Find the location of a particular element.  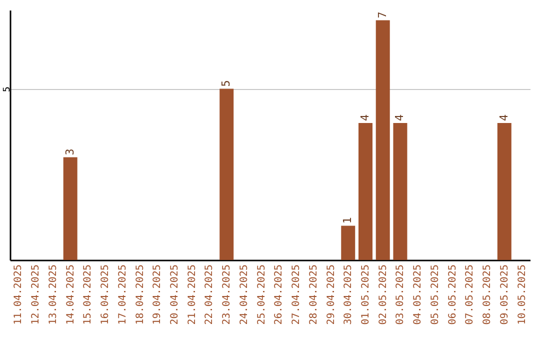

x-tick-label: 02.05.2025 is located at coordinates (383, 294).